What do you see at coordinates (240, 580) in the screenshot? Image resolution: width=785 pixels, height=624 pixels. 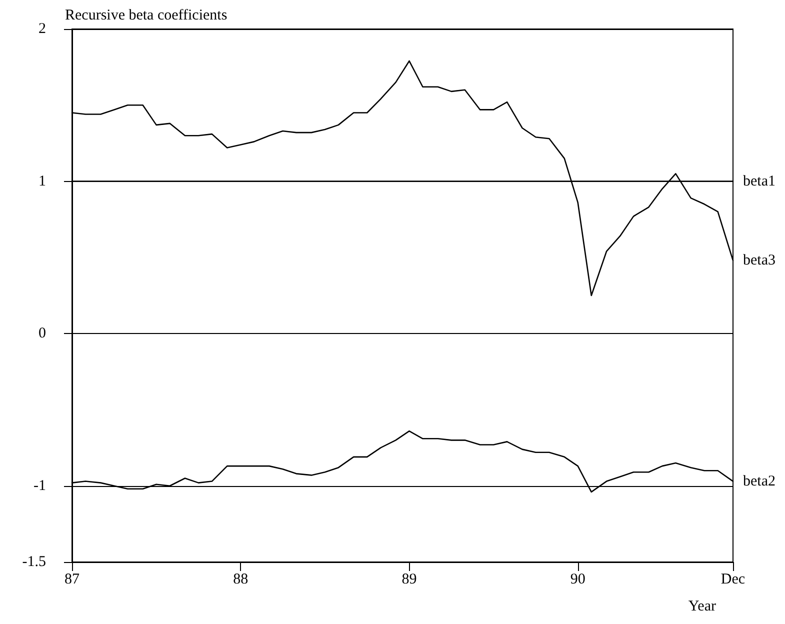 I see `x-tick-label: 88` at bounding box center [240, 580].